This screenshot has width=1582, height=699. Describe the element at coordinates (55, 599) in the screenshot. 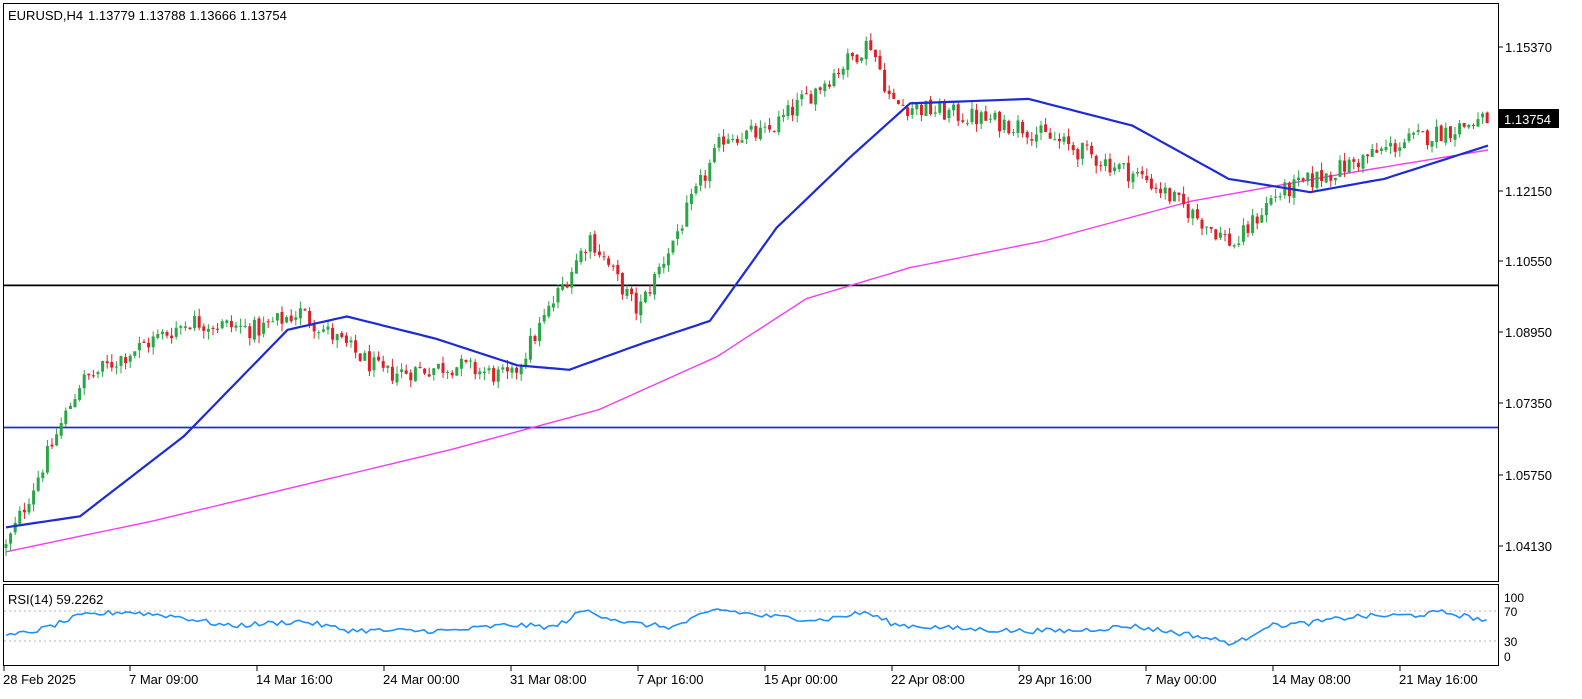

I see `rsi-label: RSI(14) 59.2262` at that location.